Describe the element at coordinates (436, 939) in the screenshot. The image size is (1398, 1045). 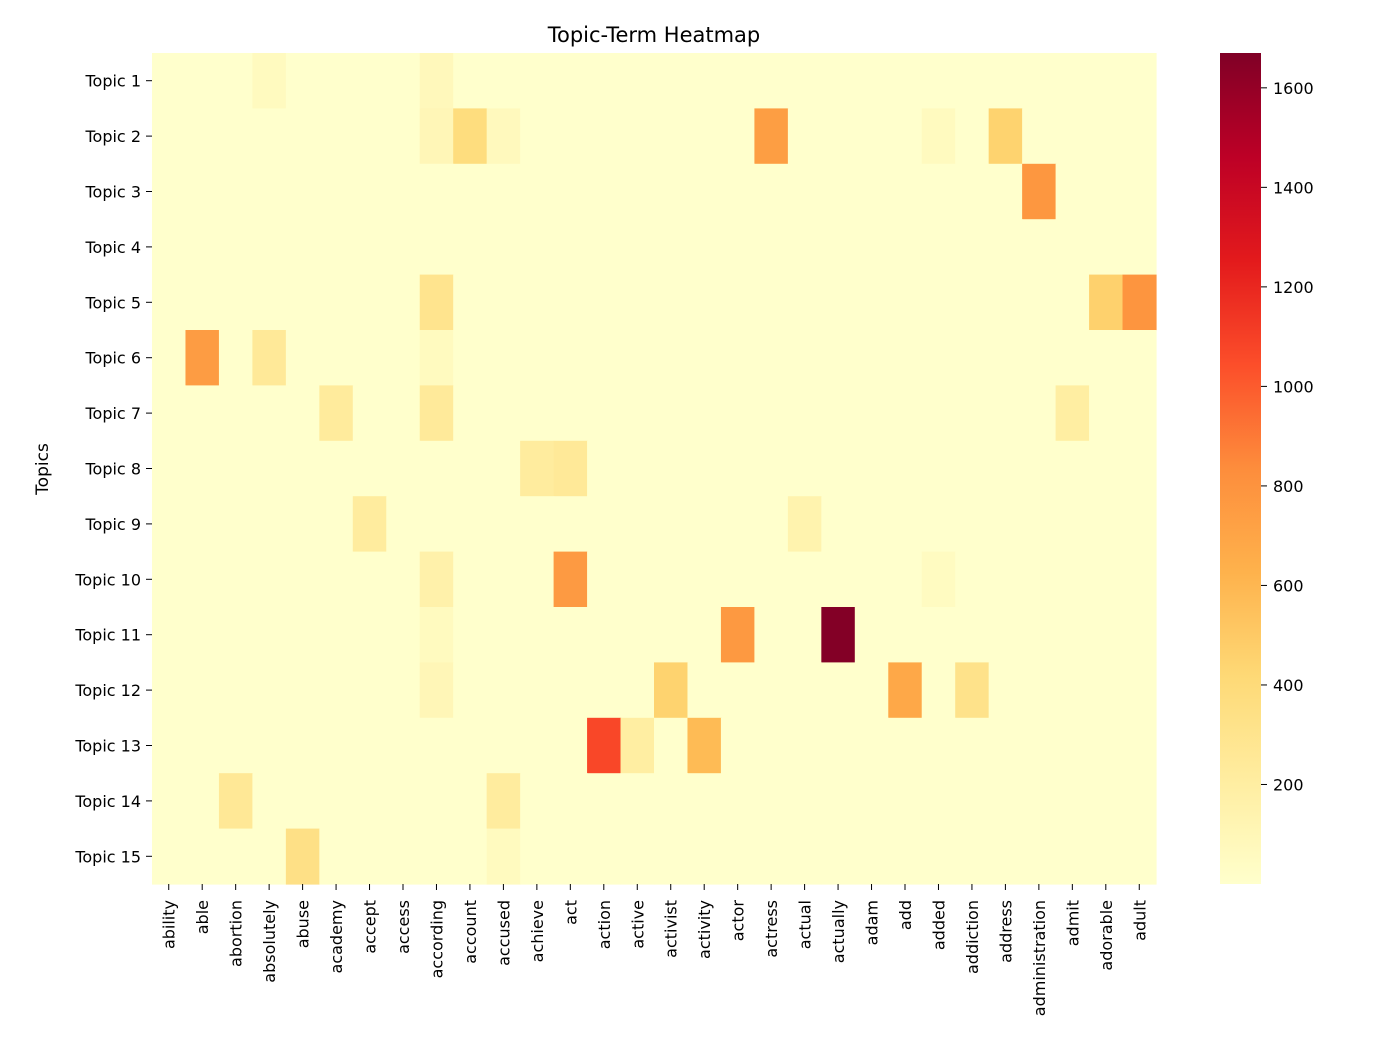
I see `x-tick-label: according` at that location.